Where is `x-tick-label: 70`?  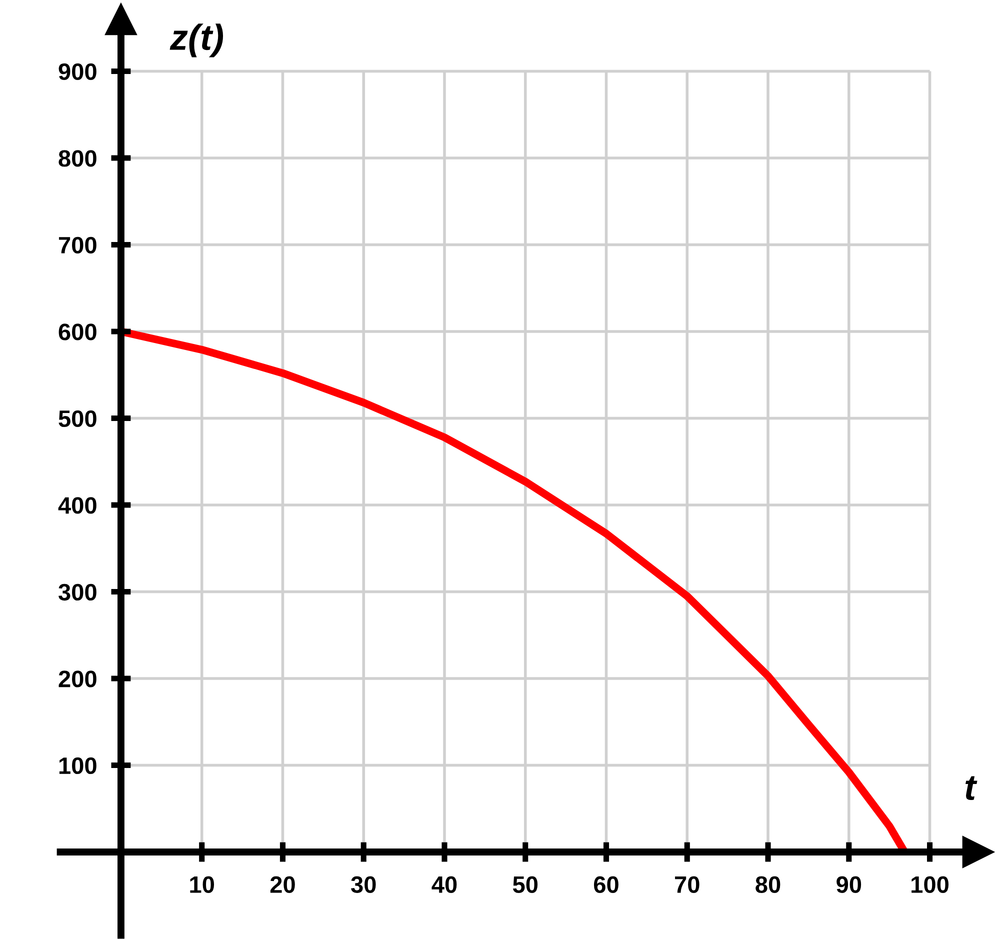
x-tick-label: 70 is located at coordinates (687, 884).